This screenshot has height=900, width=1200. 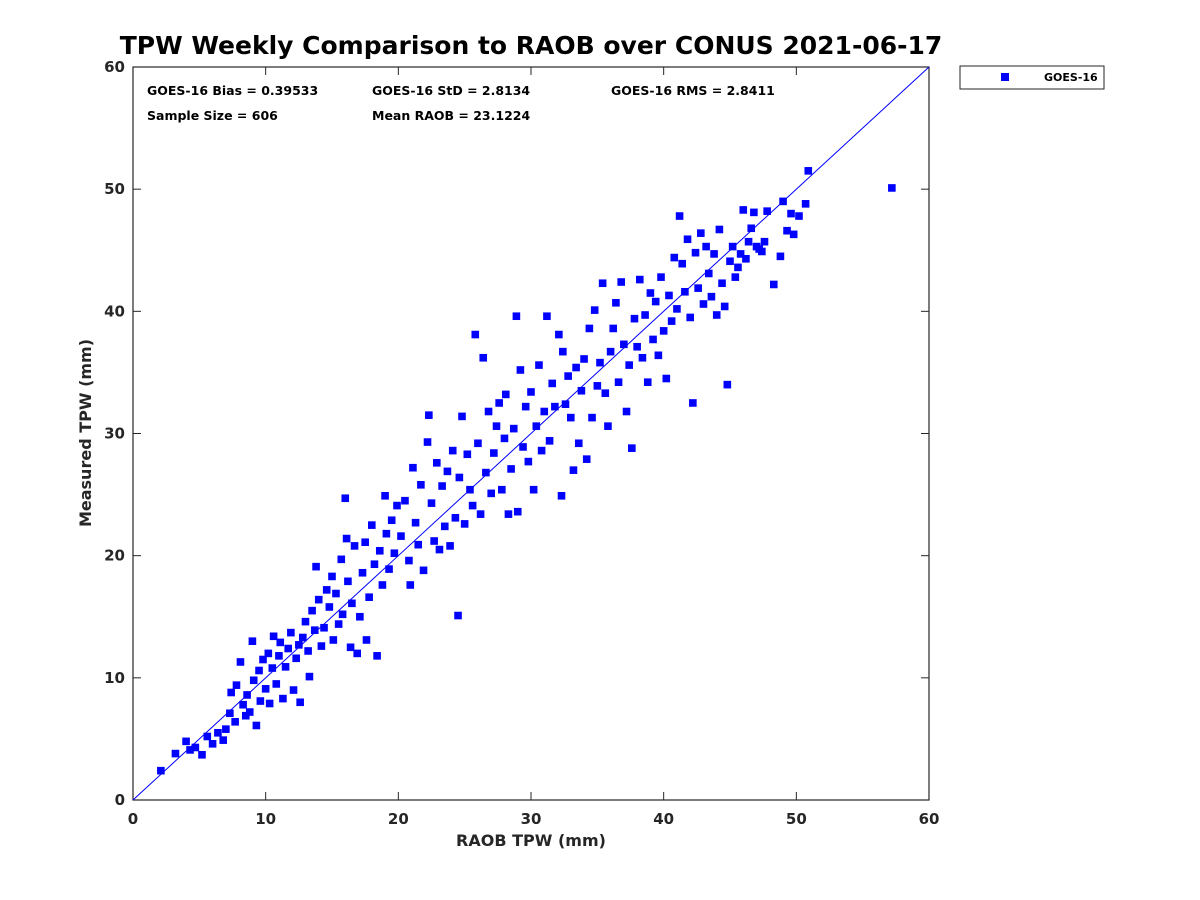 What do you see at coordinates (85, 433) in the screenshot?
I see `y-axis-label: Measured TPW (mm)` at bounding box center [85, 433].